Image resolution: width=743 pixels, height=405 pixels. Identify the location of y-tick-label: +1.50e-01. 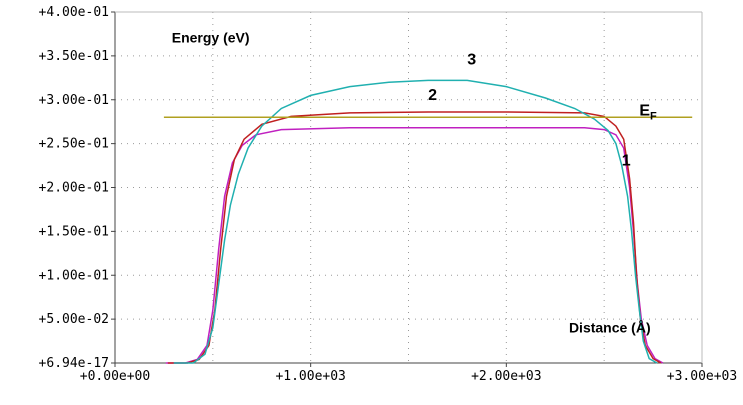
(74, 231).